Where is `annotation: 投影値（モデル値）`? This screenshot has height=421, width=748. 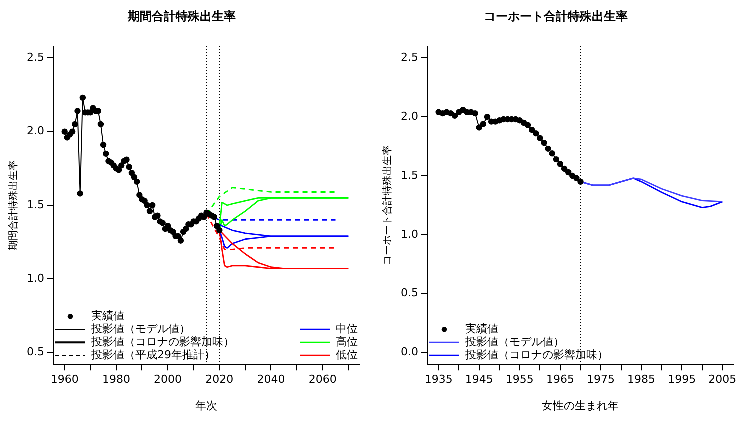 annotation: 投影値（モデル値） is located at coordinates (140, 329).